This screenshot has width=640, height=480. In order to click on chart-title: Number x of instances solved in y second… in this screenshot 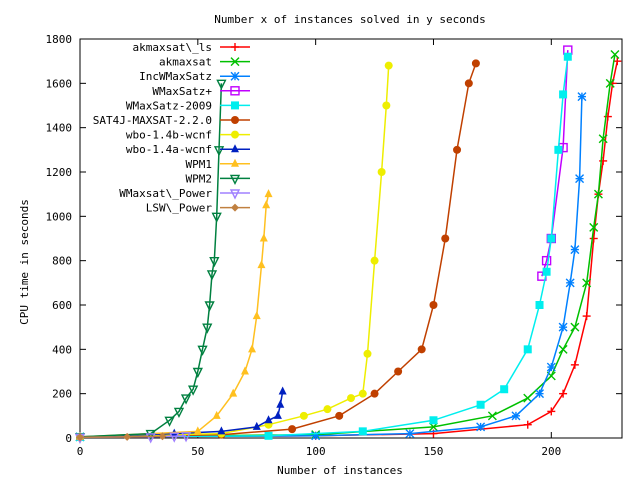, I will do `click(350, 19)`.